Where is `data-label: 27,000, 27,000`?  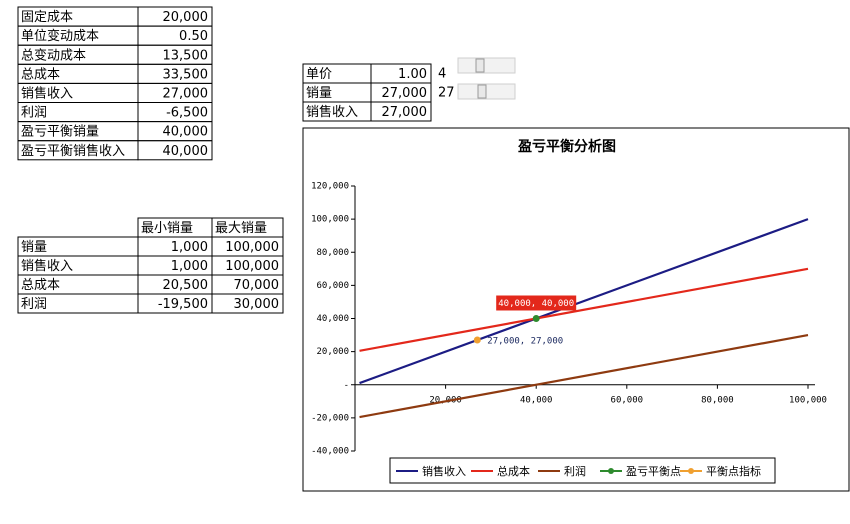
data-label: 27,000, 27,000 is located at coordinates (525, 342).